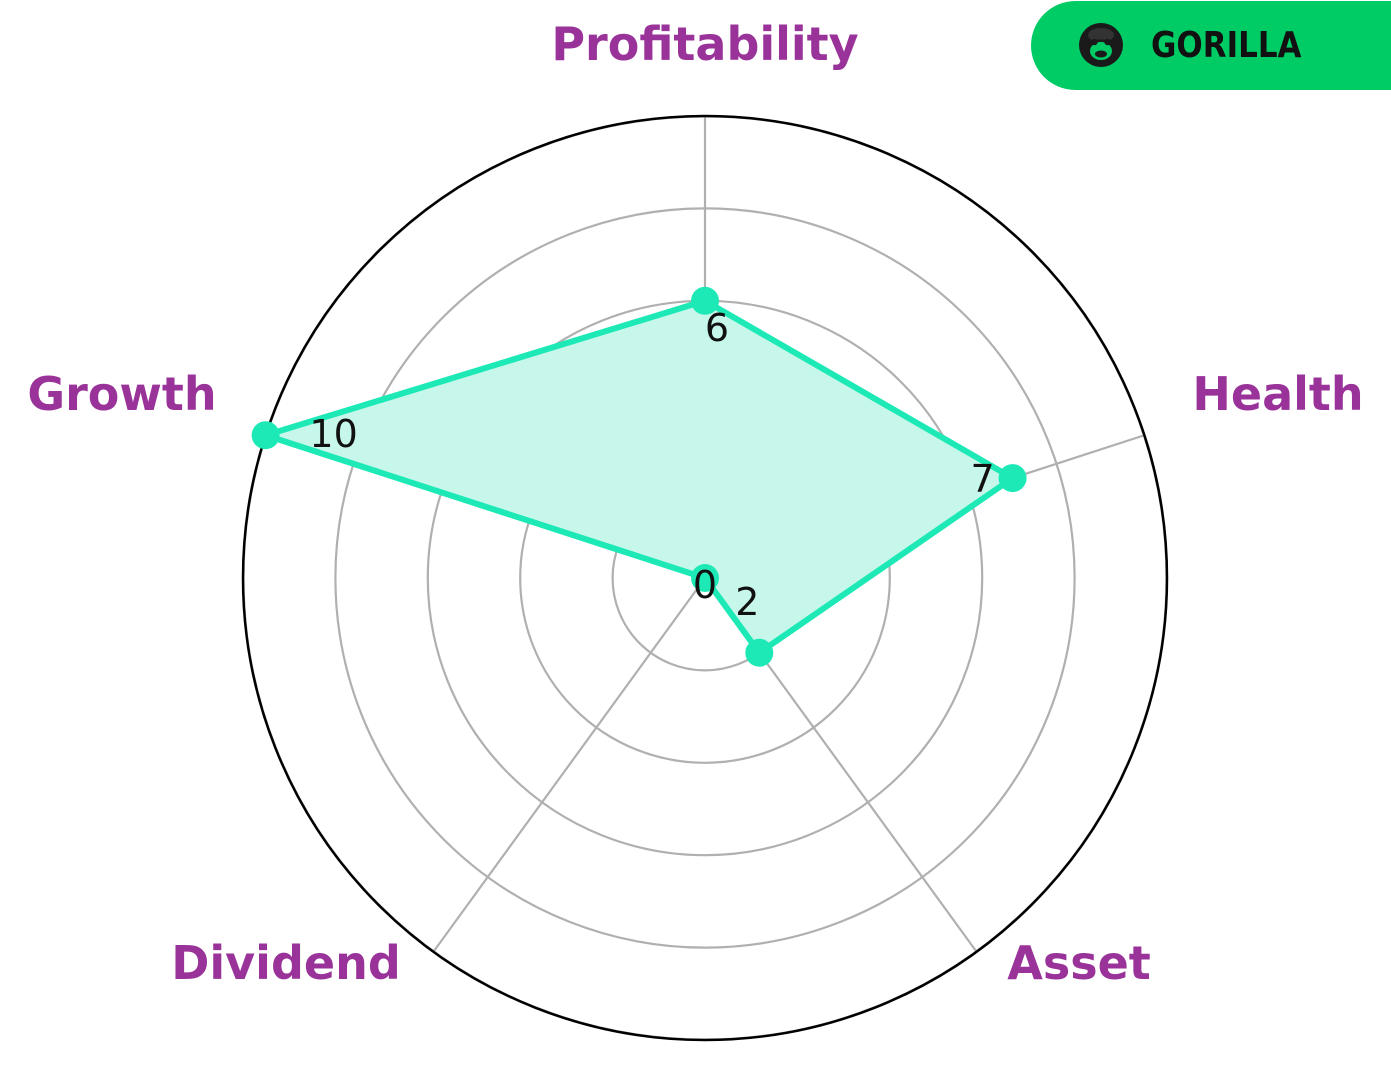  Describe the element at coordinates (704, 44) in the screenshot. I see `axis-label-profitability: Profitability` at that location.